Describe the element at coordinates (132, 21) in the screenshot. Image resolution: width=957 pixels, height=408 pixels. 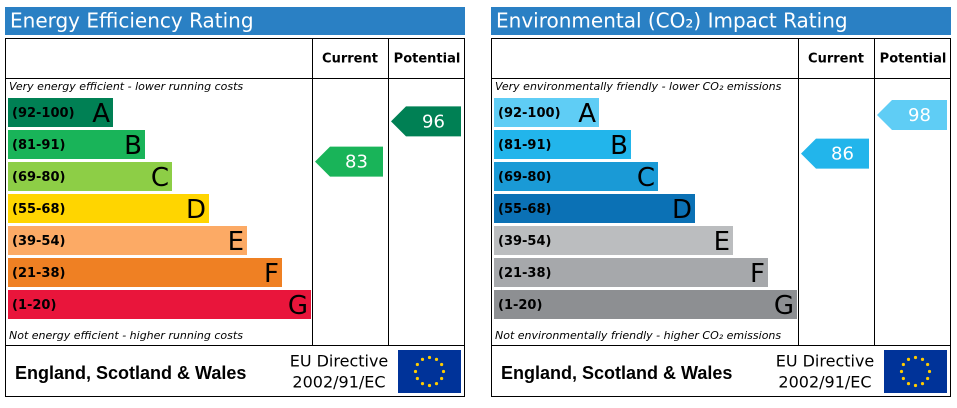
I see `panel-title: Energy Efficiency Rating` at that location.